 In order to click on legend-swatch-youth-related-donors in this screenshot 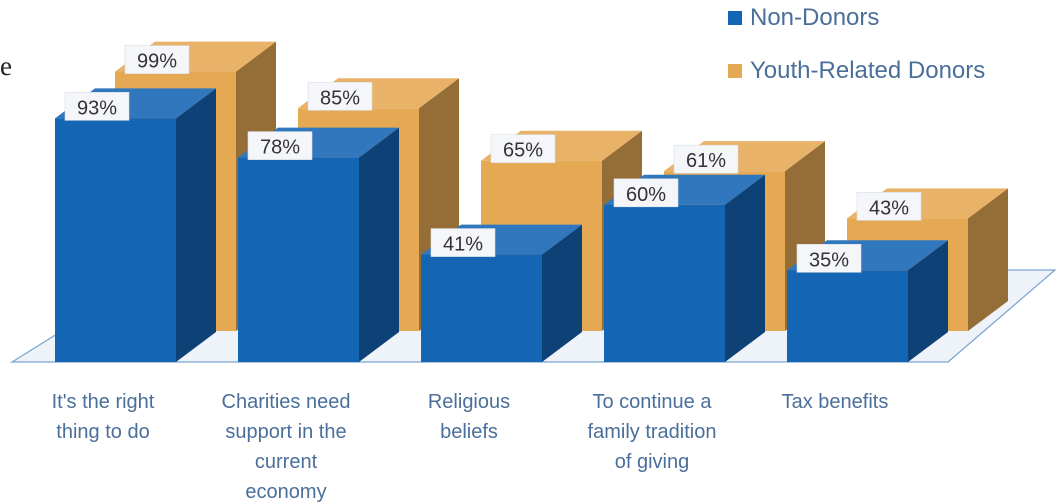, I will do `click(735, 70)`.